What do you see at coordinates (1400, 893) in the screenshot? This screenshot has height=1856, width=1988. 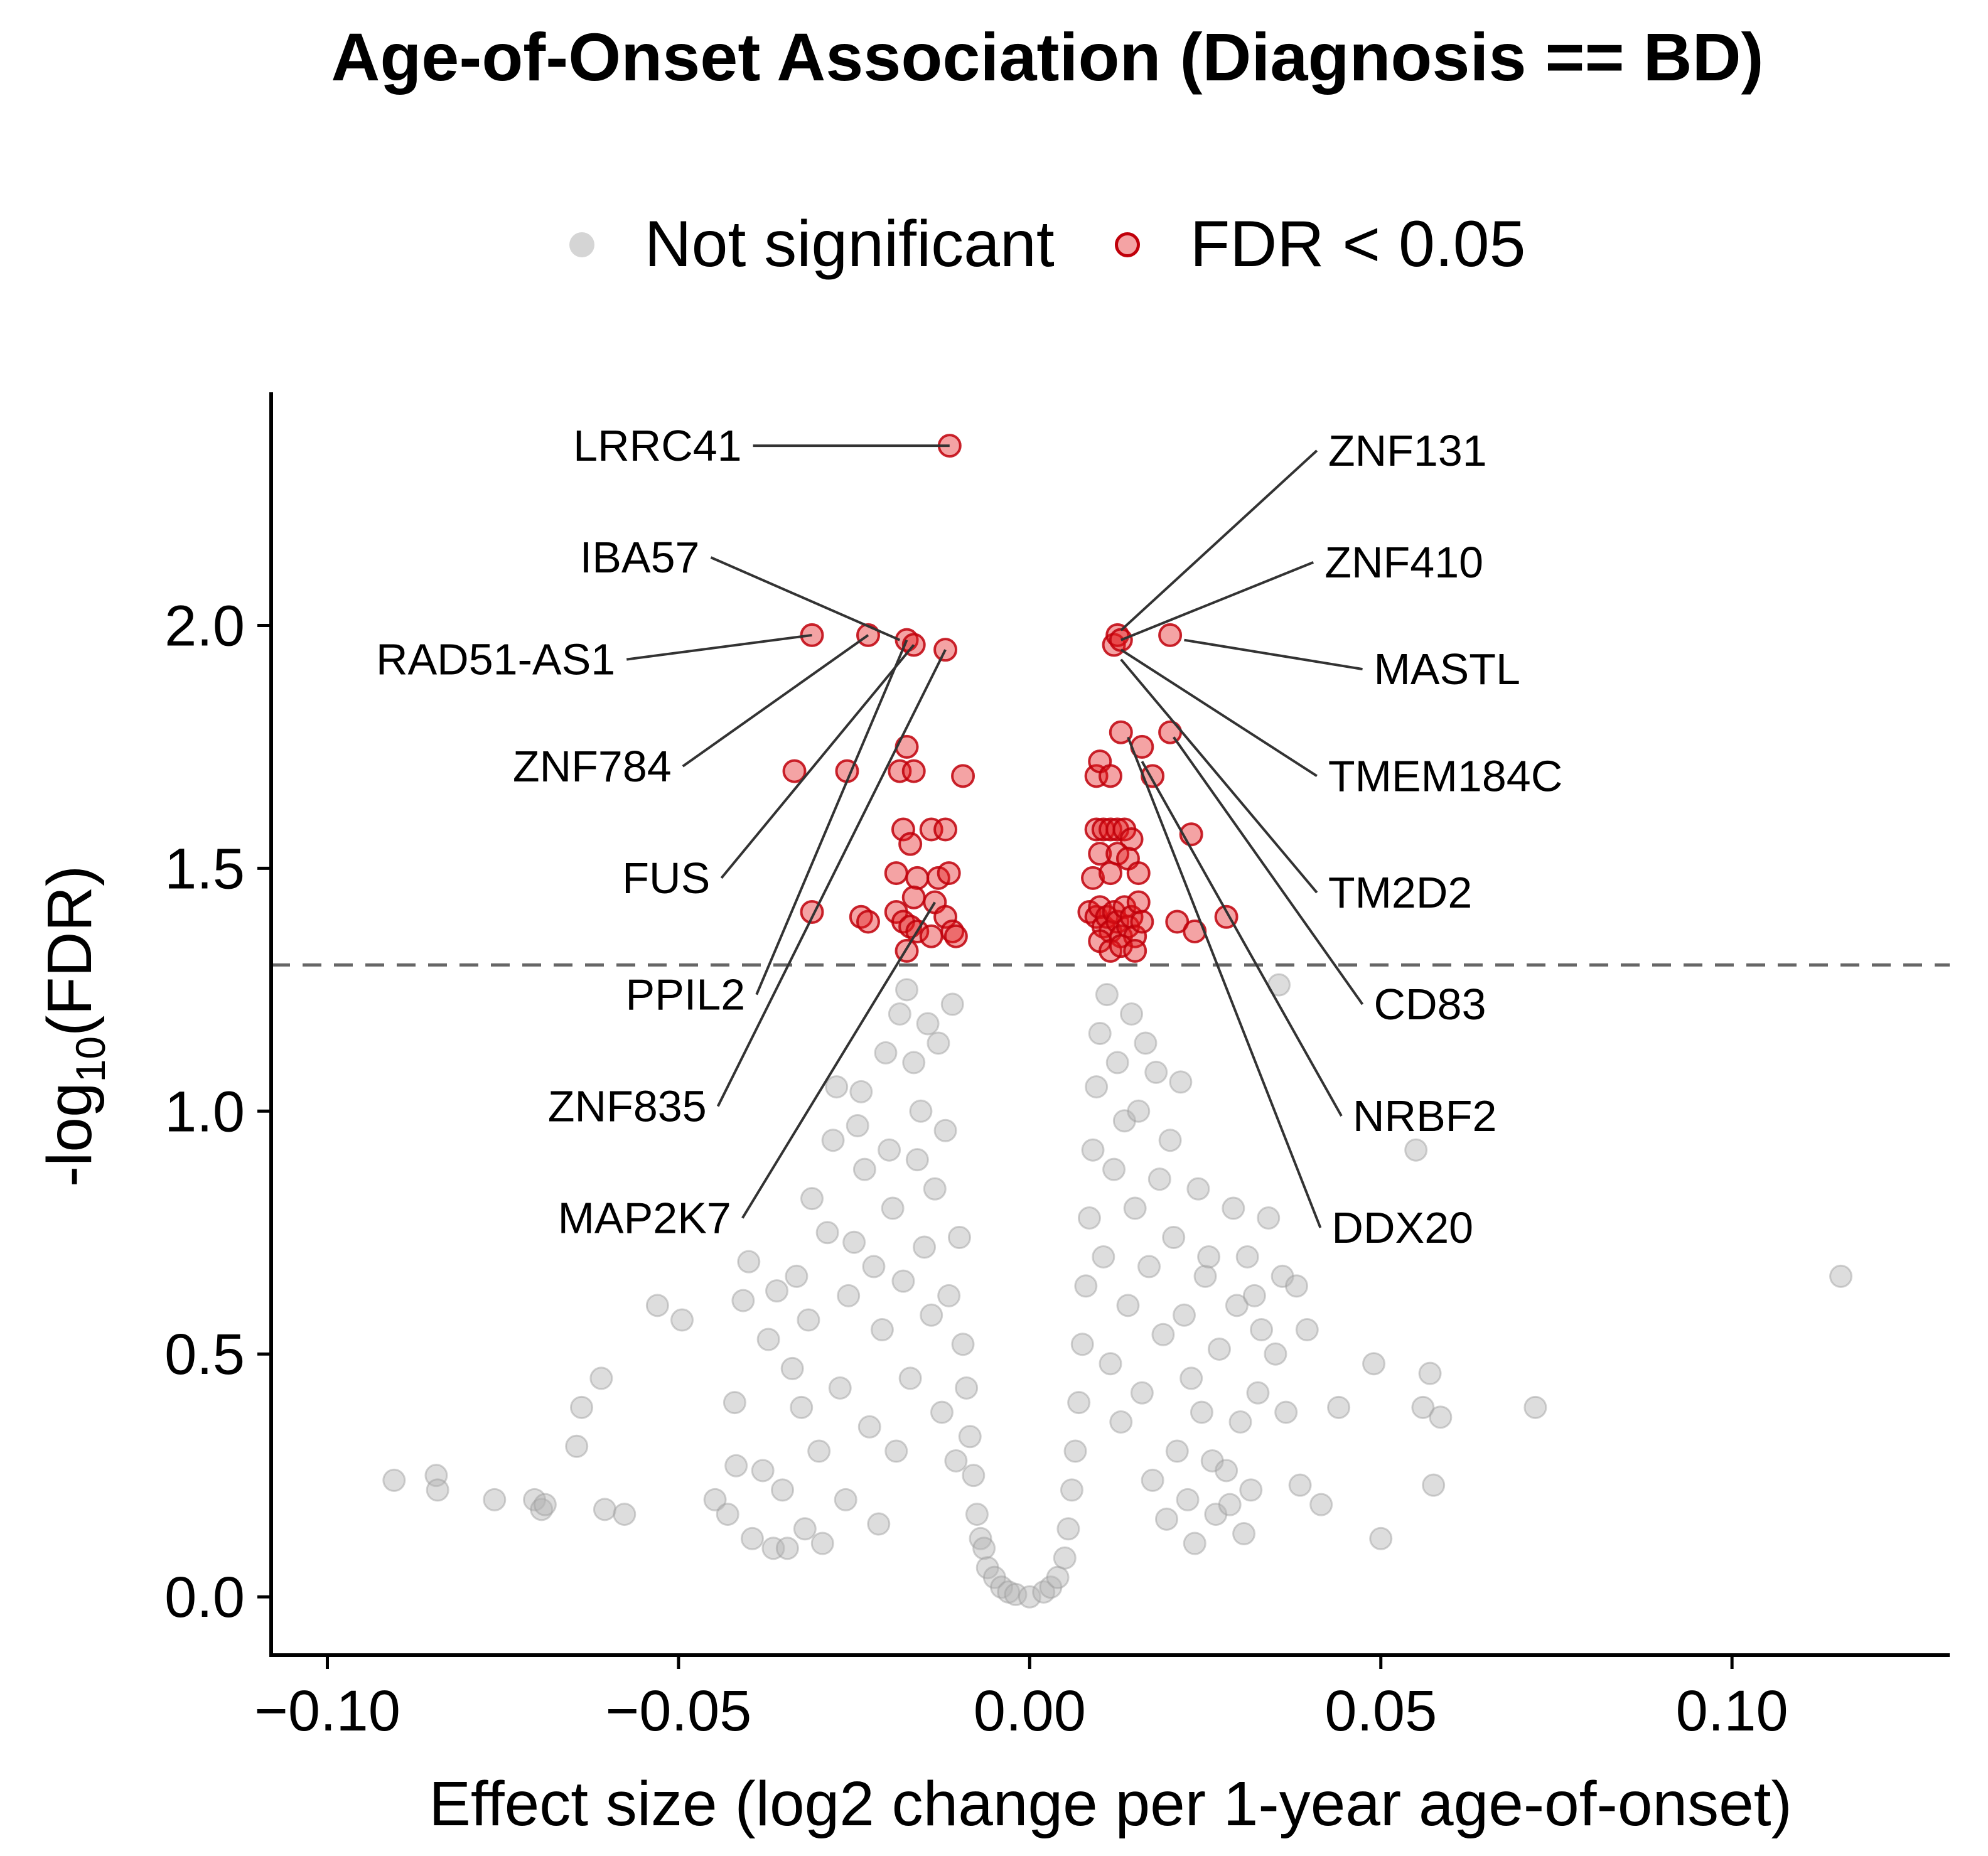 I see `gene-label: TM2D2` at bounding box center [1400, 893].